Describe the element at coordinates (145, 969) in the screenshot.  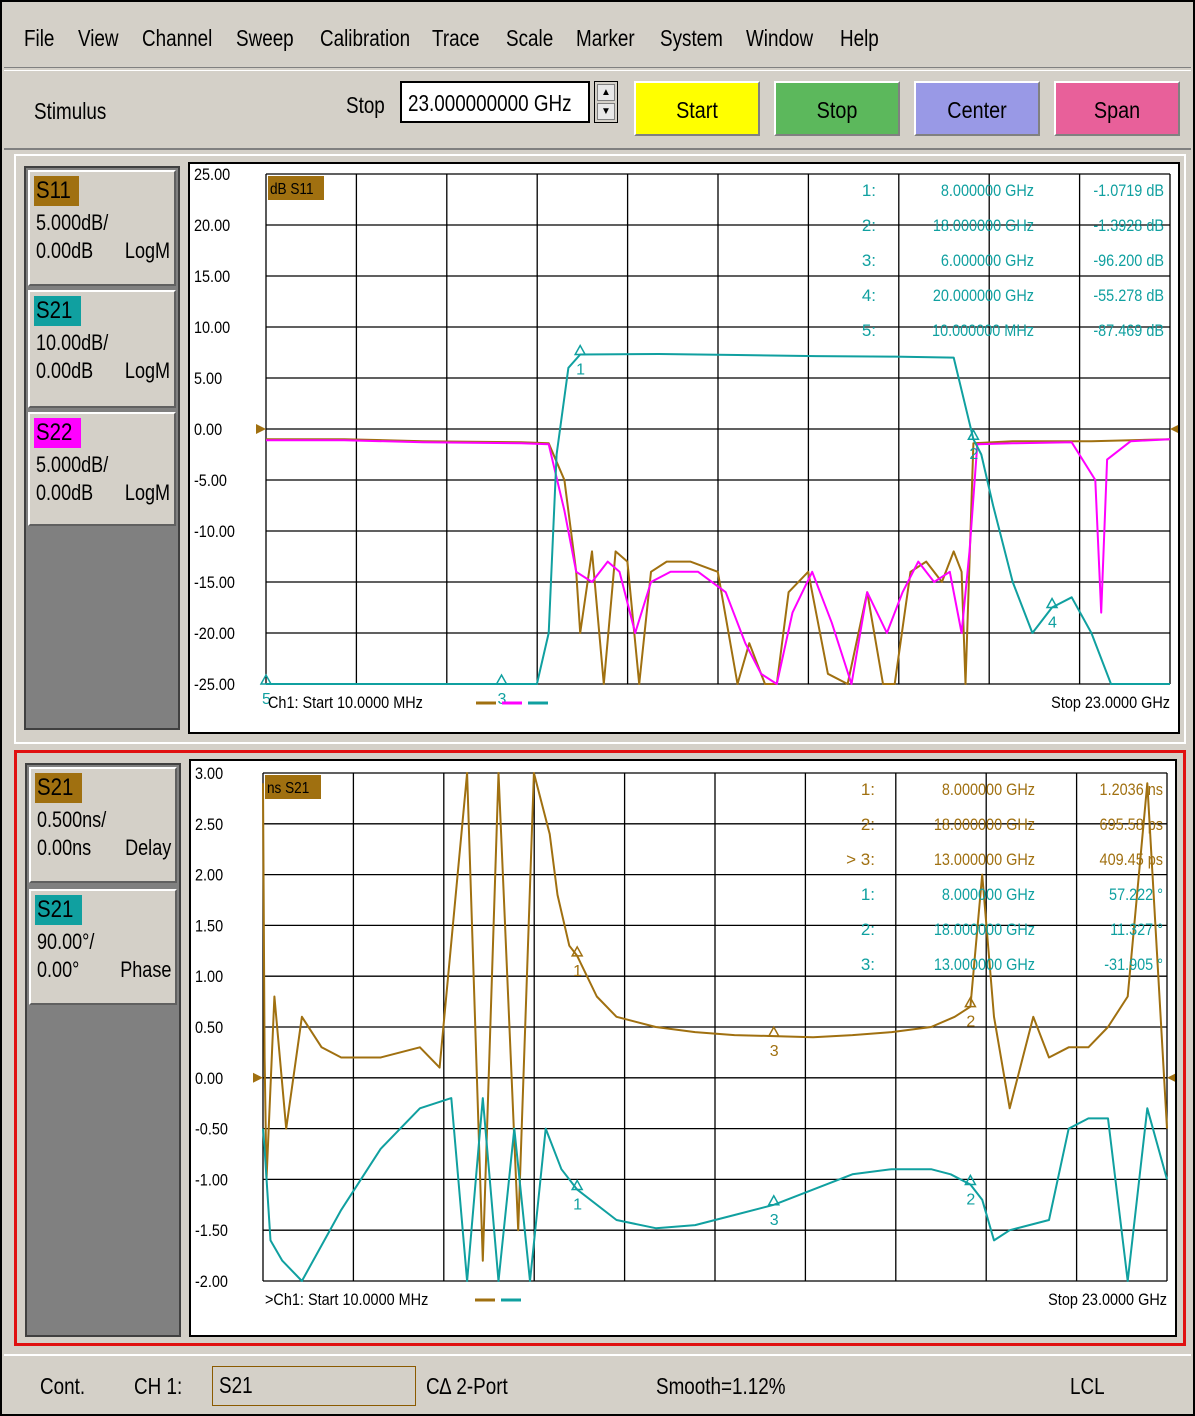
I see `trace-format: Phase` at that location.